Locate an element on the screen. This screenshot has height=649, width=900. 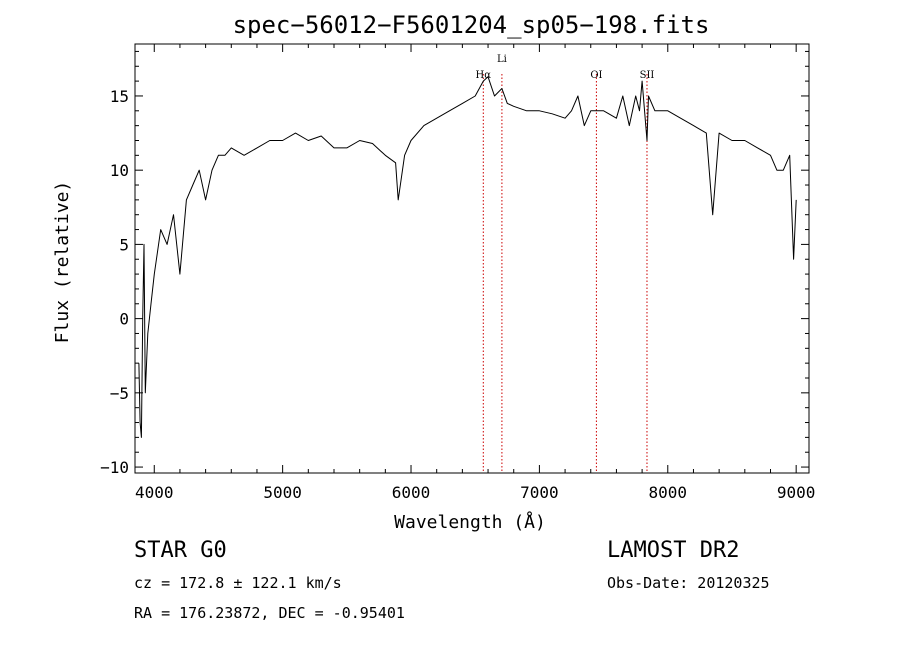
survey-name: LAMOST DR2 is located at coordinates (673, 550).